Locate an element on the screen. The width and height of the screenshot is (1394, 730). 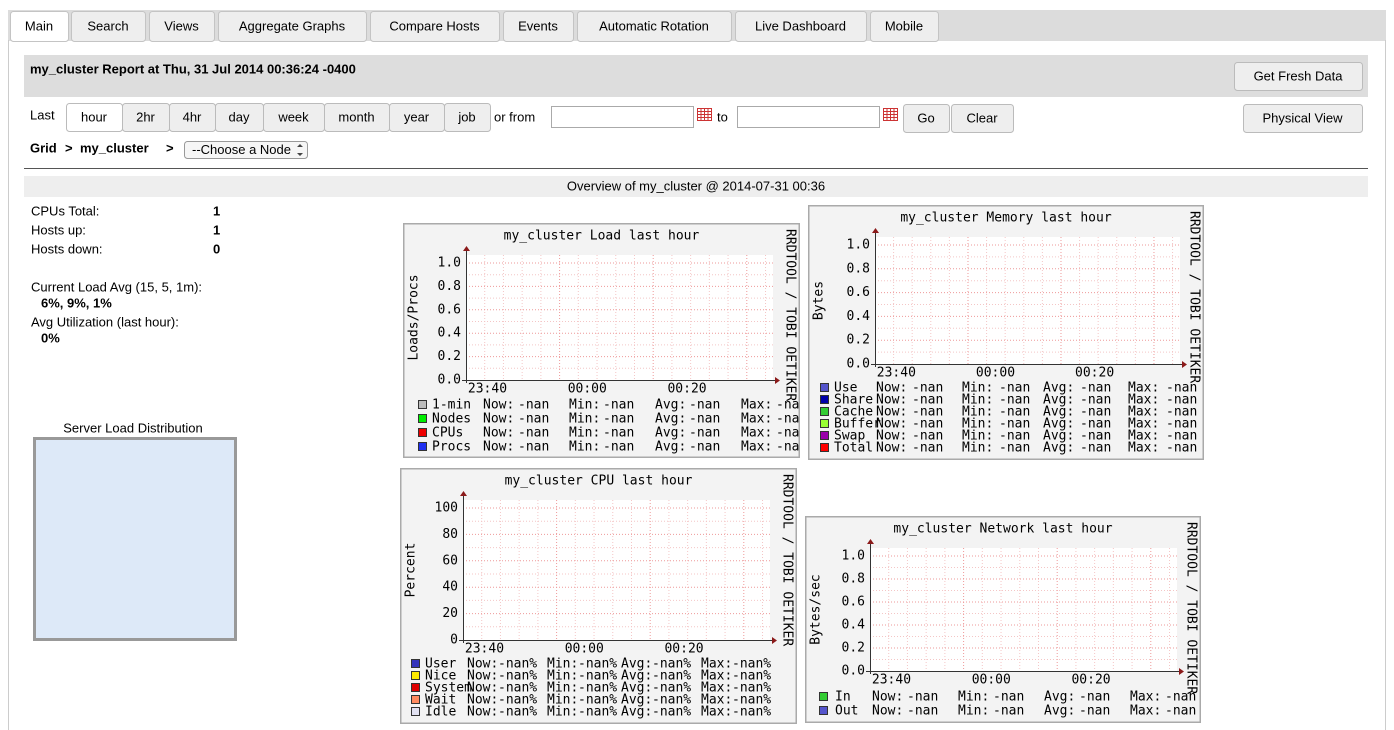
legend-name: Total is located at coordinates (853, 448).